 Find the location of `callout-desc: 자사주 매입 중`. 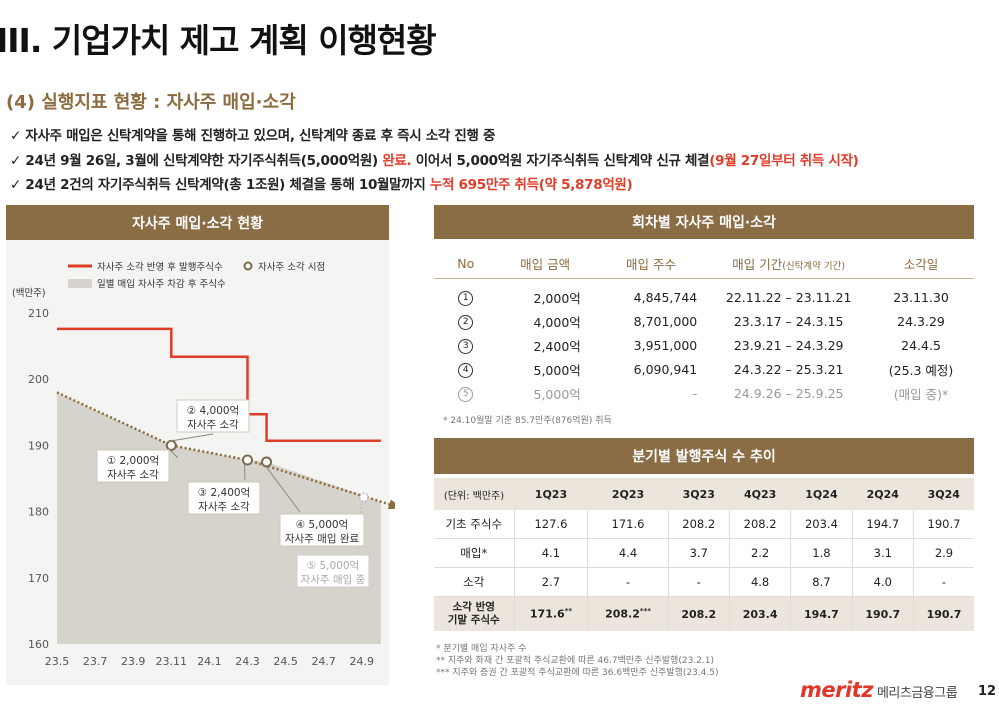

callout-desc: 자사주 매입 중 is located at coordinates (333, 579).